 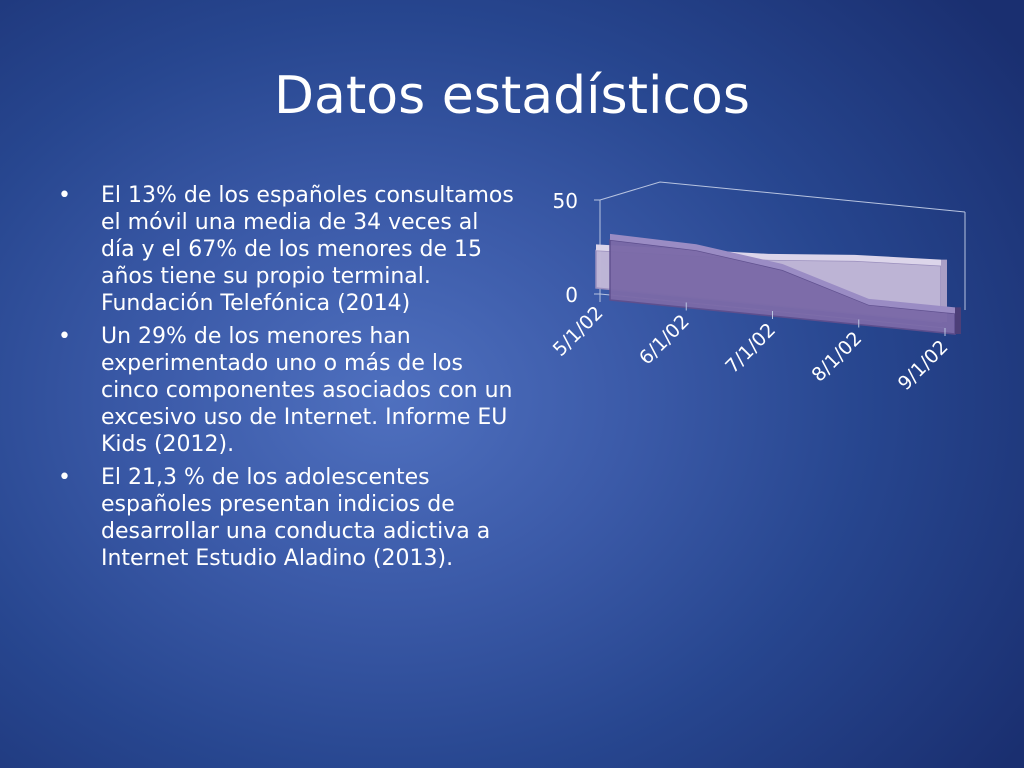 What do you see at coordinates (664, 339) in the screenshot?
I see `x-tick-label: 6/1/02` at bounding box center [664, 339].